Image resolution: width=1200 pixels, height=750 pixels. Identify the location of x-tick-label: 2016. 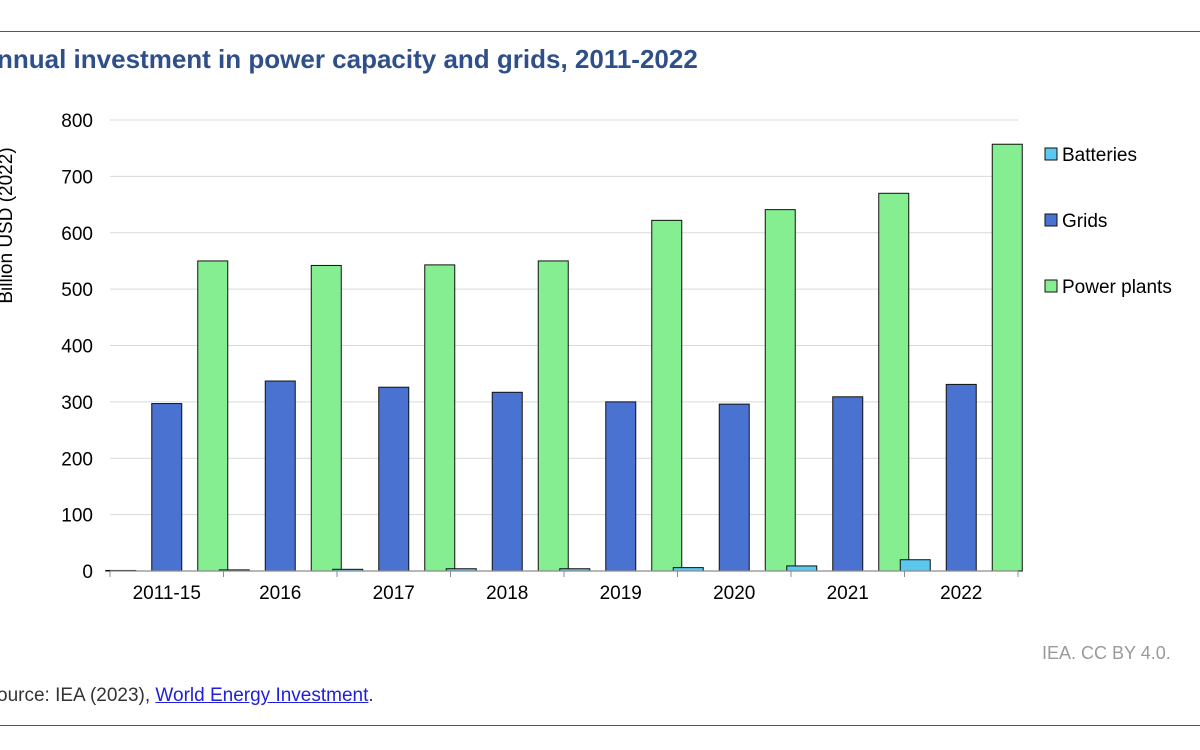
(280, 593).